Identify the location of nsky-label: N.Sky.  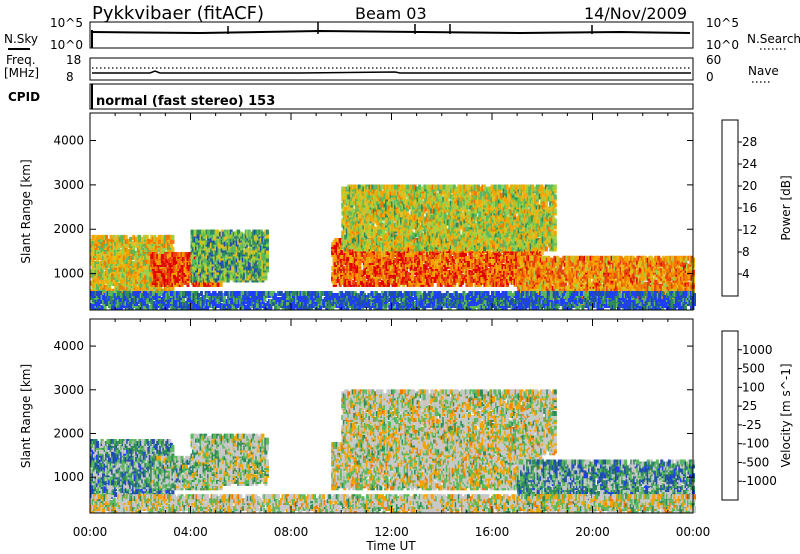
(21, 39).